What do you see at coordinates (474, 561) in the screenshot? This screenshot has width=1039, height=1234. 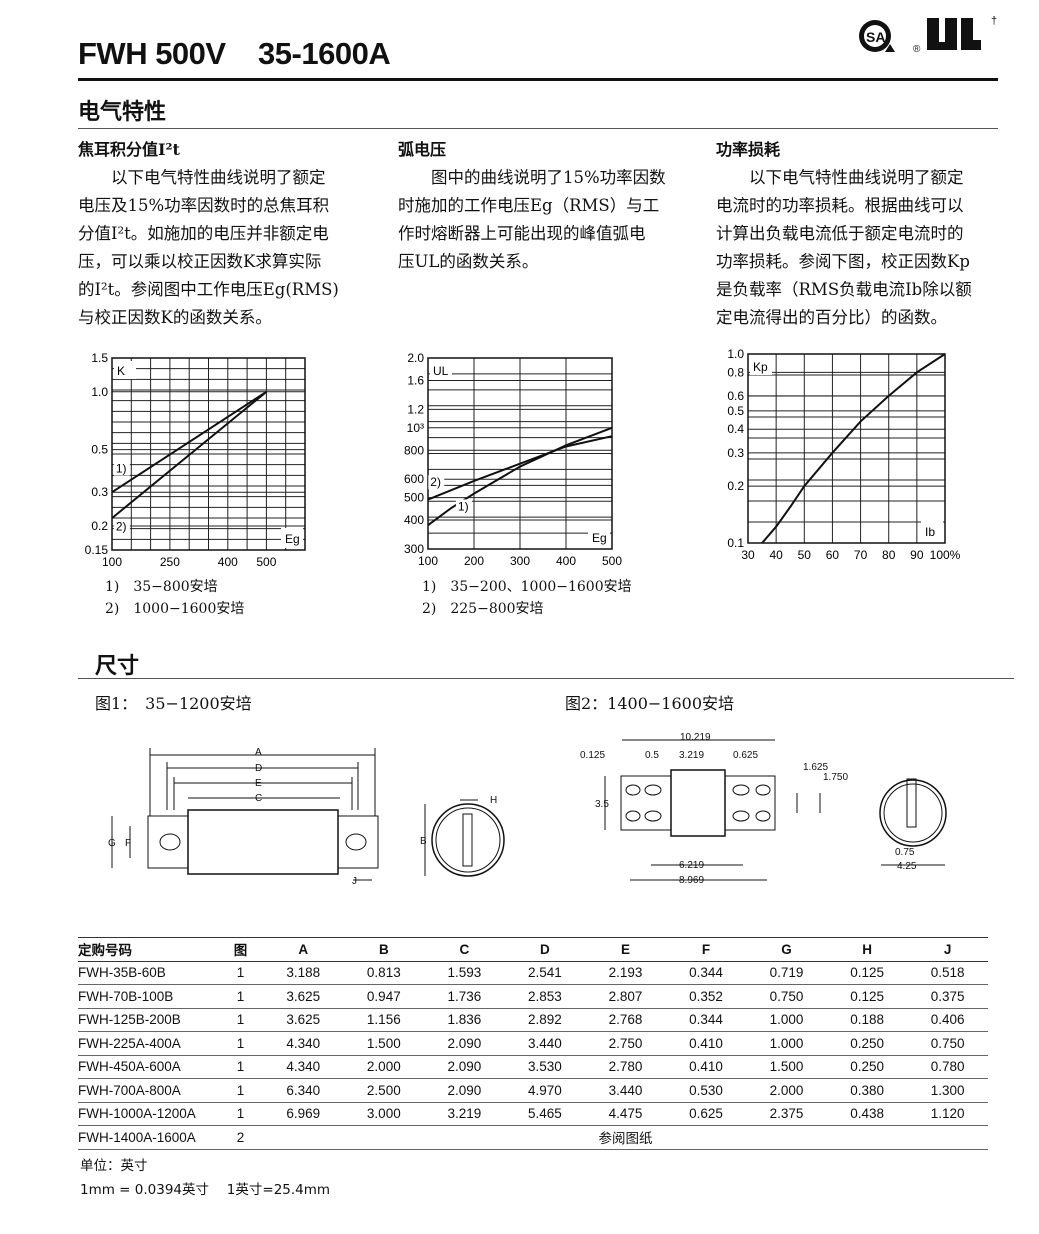 I see `x-tick-label: 200` at bounding box center [474, 561].